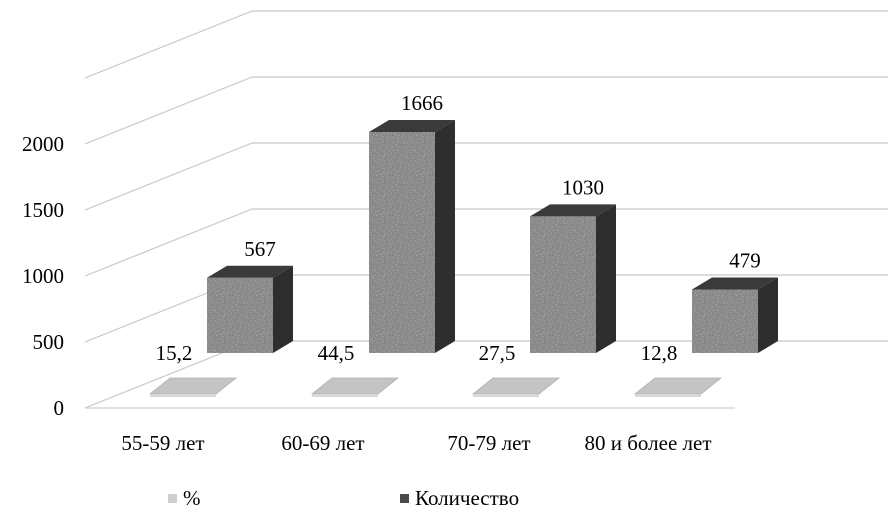  Describe the element at coordinates (488, 443) in the screenshot. I see `x-tick-label: 70-79 лет` at that location.